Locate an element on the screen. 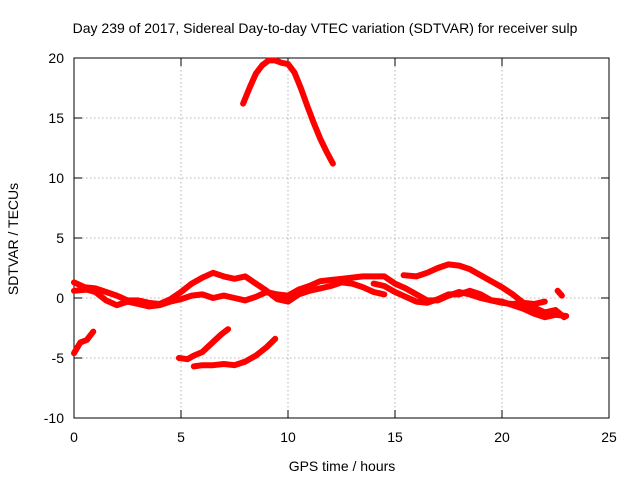  series-left-low-fragment is located at coordinates (84, 342).